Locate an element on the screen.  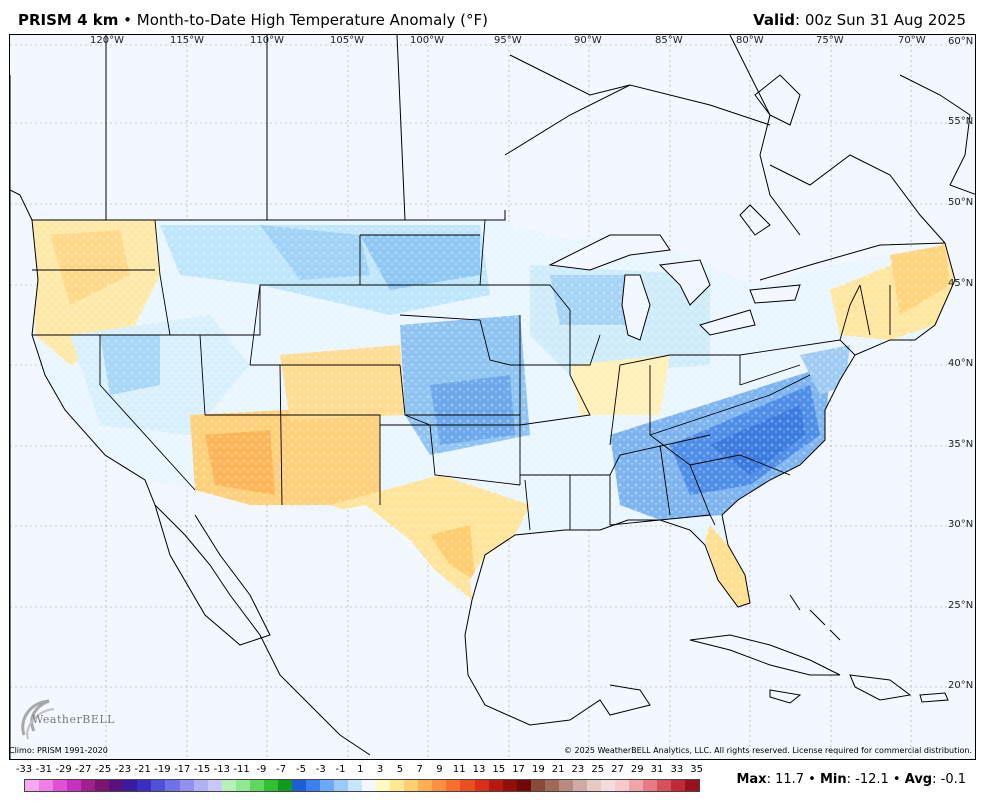
legend-label: -27 is located at coordinates (83, 769).